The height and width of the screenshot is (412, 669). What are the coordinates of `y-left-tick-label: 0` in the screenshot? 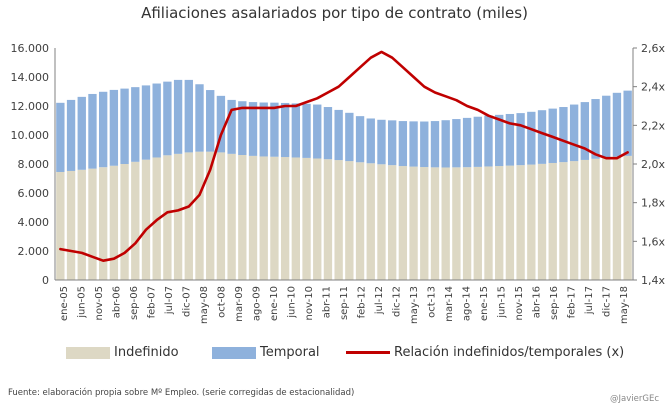 It's located at (45, 280).